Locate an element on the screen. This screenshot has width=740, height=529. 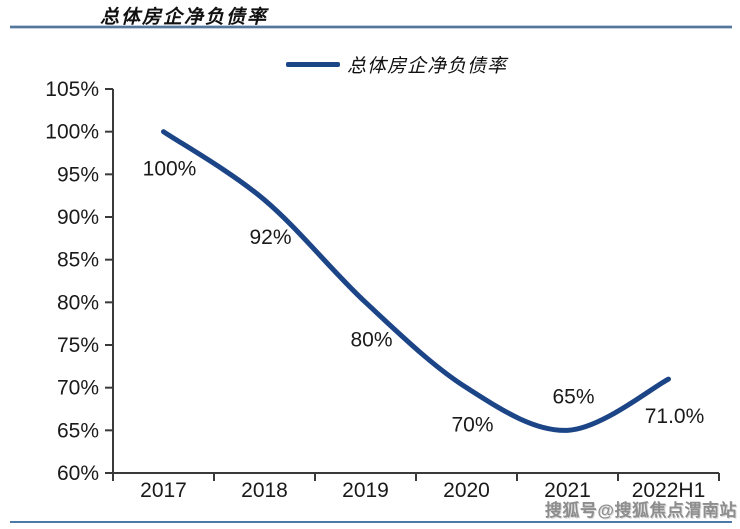
top-divider is located at coordinates (371, 27).